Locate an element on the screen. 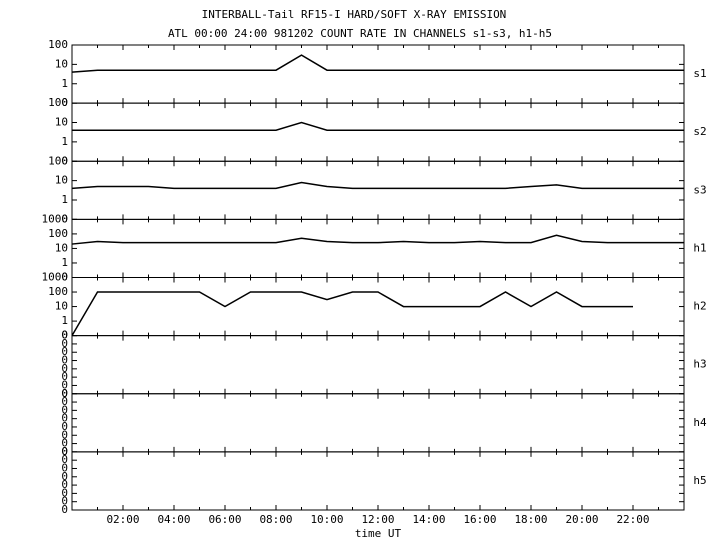  x-tick-label: 16:00 is located at coordinates (479, 519).